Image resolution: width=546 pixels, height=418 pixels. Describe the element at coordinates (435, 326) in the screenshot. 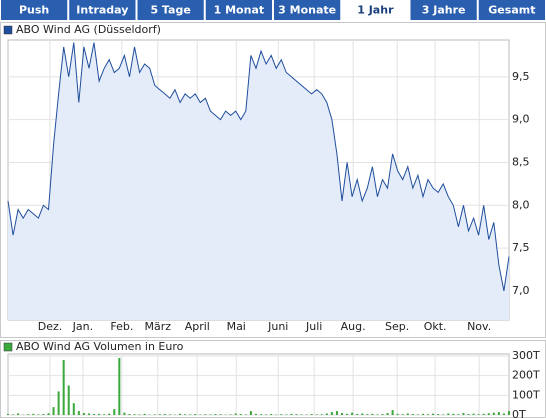

I see `x-tick-label: Okt.` at that location.